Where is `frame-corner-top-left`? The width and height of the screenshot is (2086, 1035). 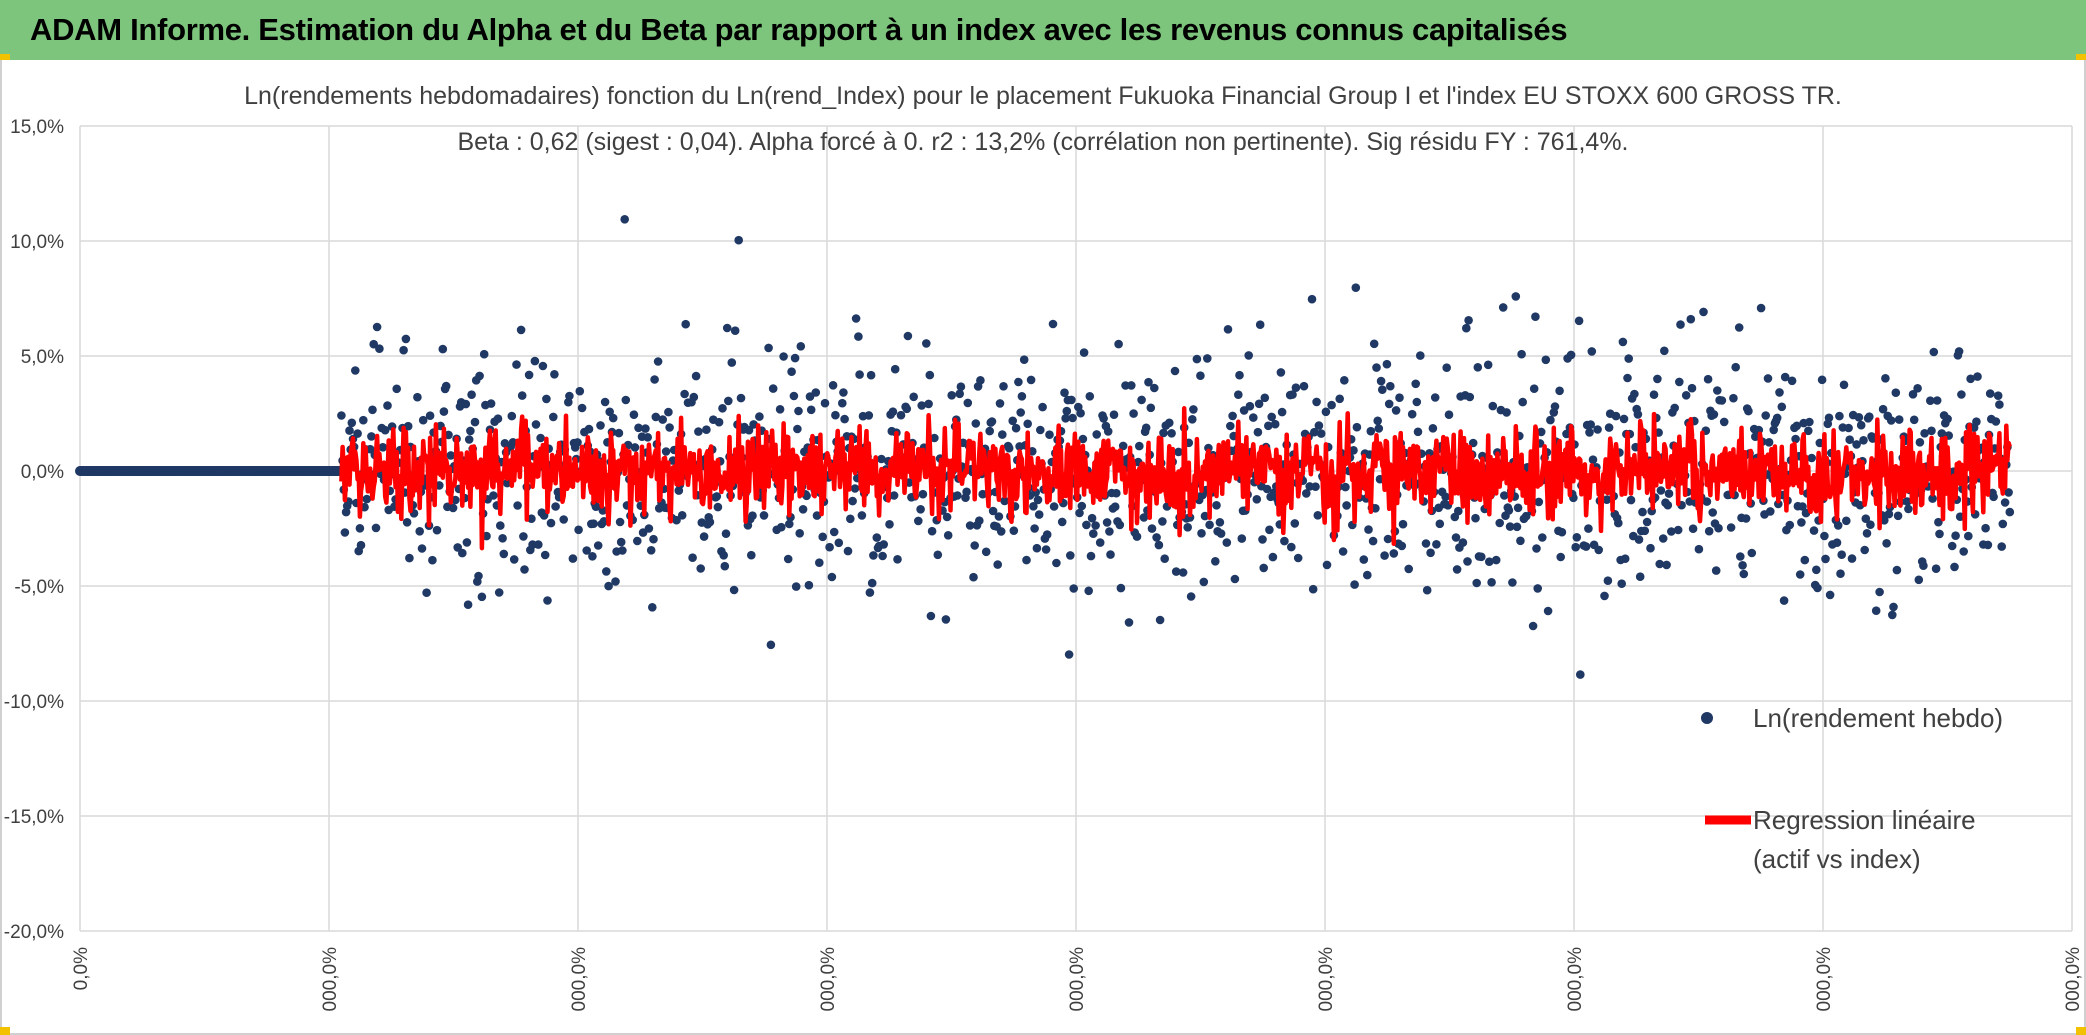
frame-corner-top-left is located at coordinates (5, 58).